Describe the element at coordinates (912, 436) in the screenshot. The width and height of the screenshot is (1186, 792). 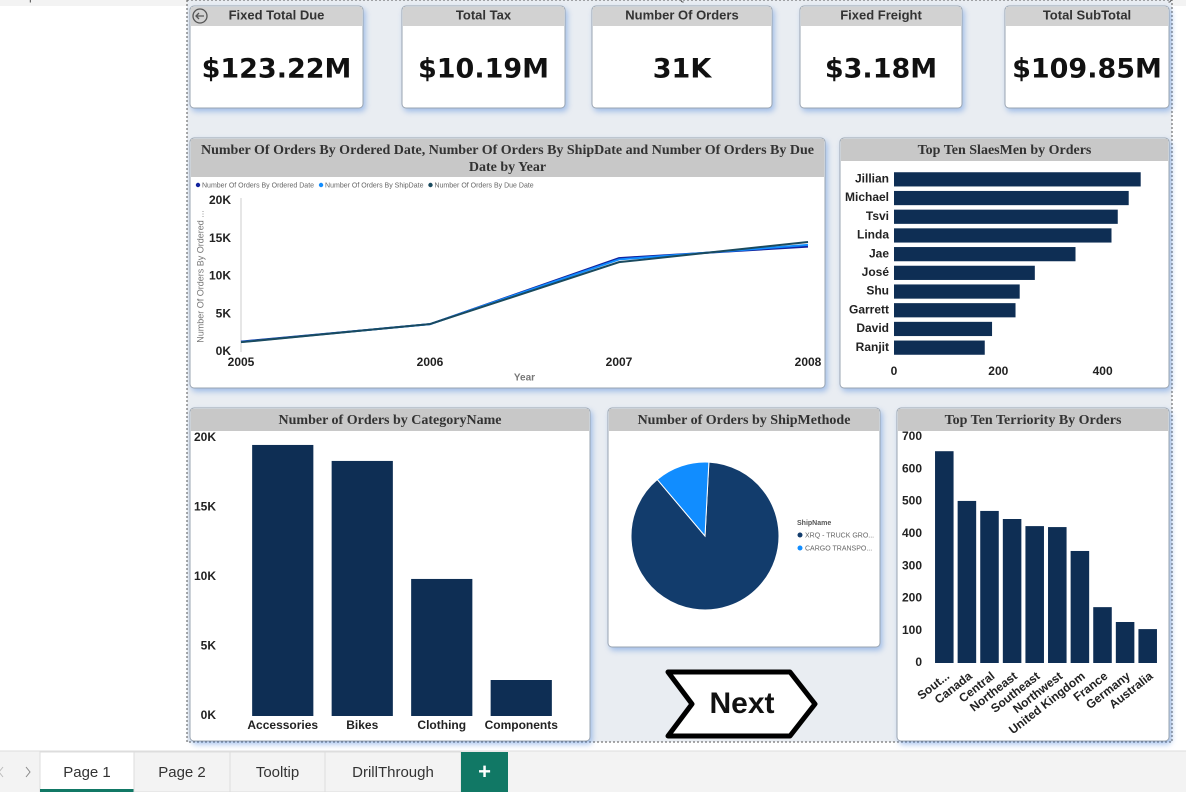
I see `y-tick-label: 700` at that location.